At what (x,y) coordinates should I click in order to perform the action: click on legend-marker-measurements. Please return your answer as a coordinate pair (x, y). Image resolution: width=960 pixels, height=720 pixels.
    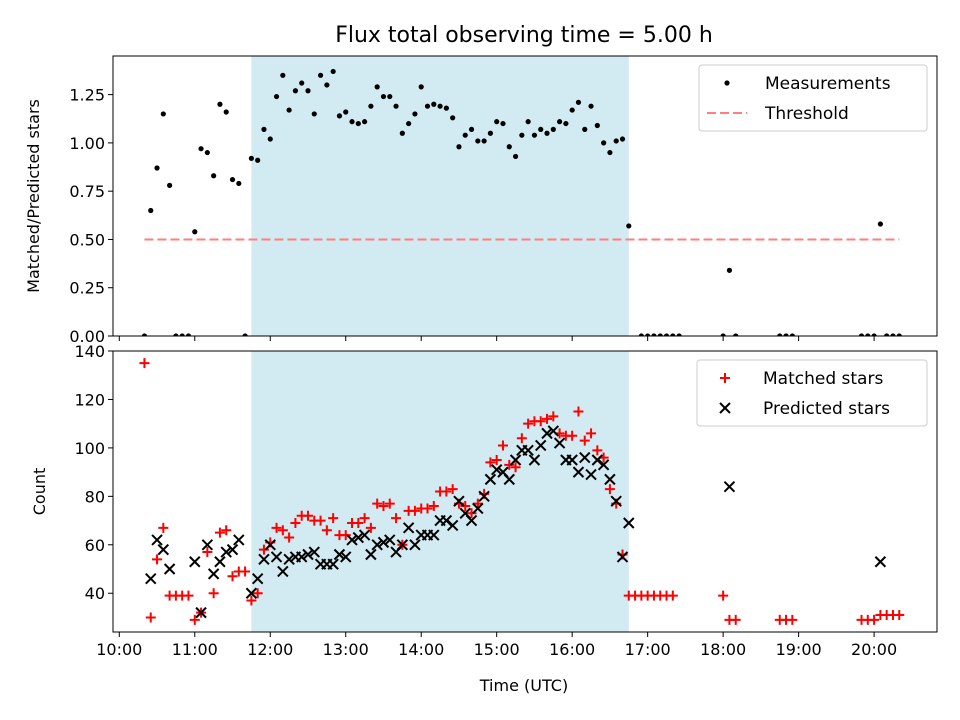
    Looking at the image, I should click on (727, 83).